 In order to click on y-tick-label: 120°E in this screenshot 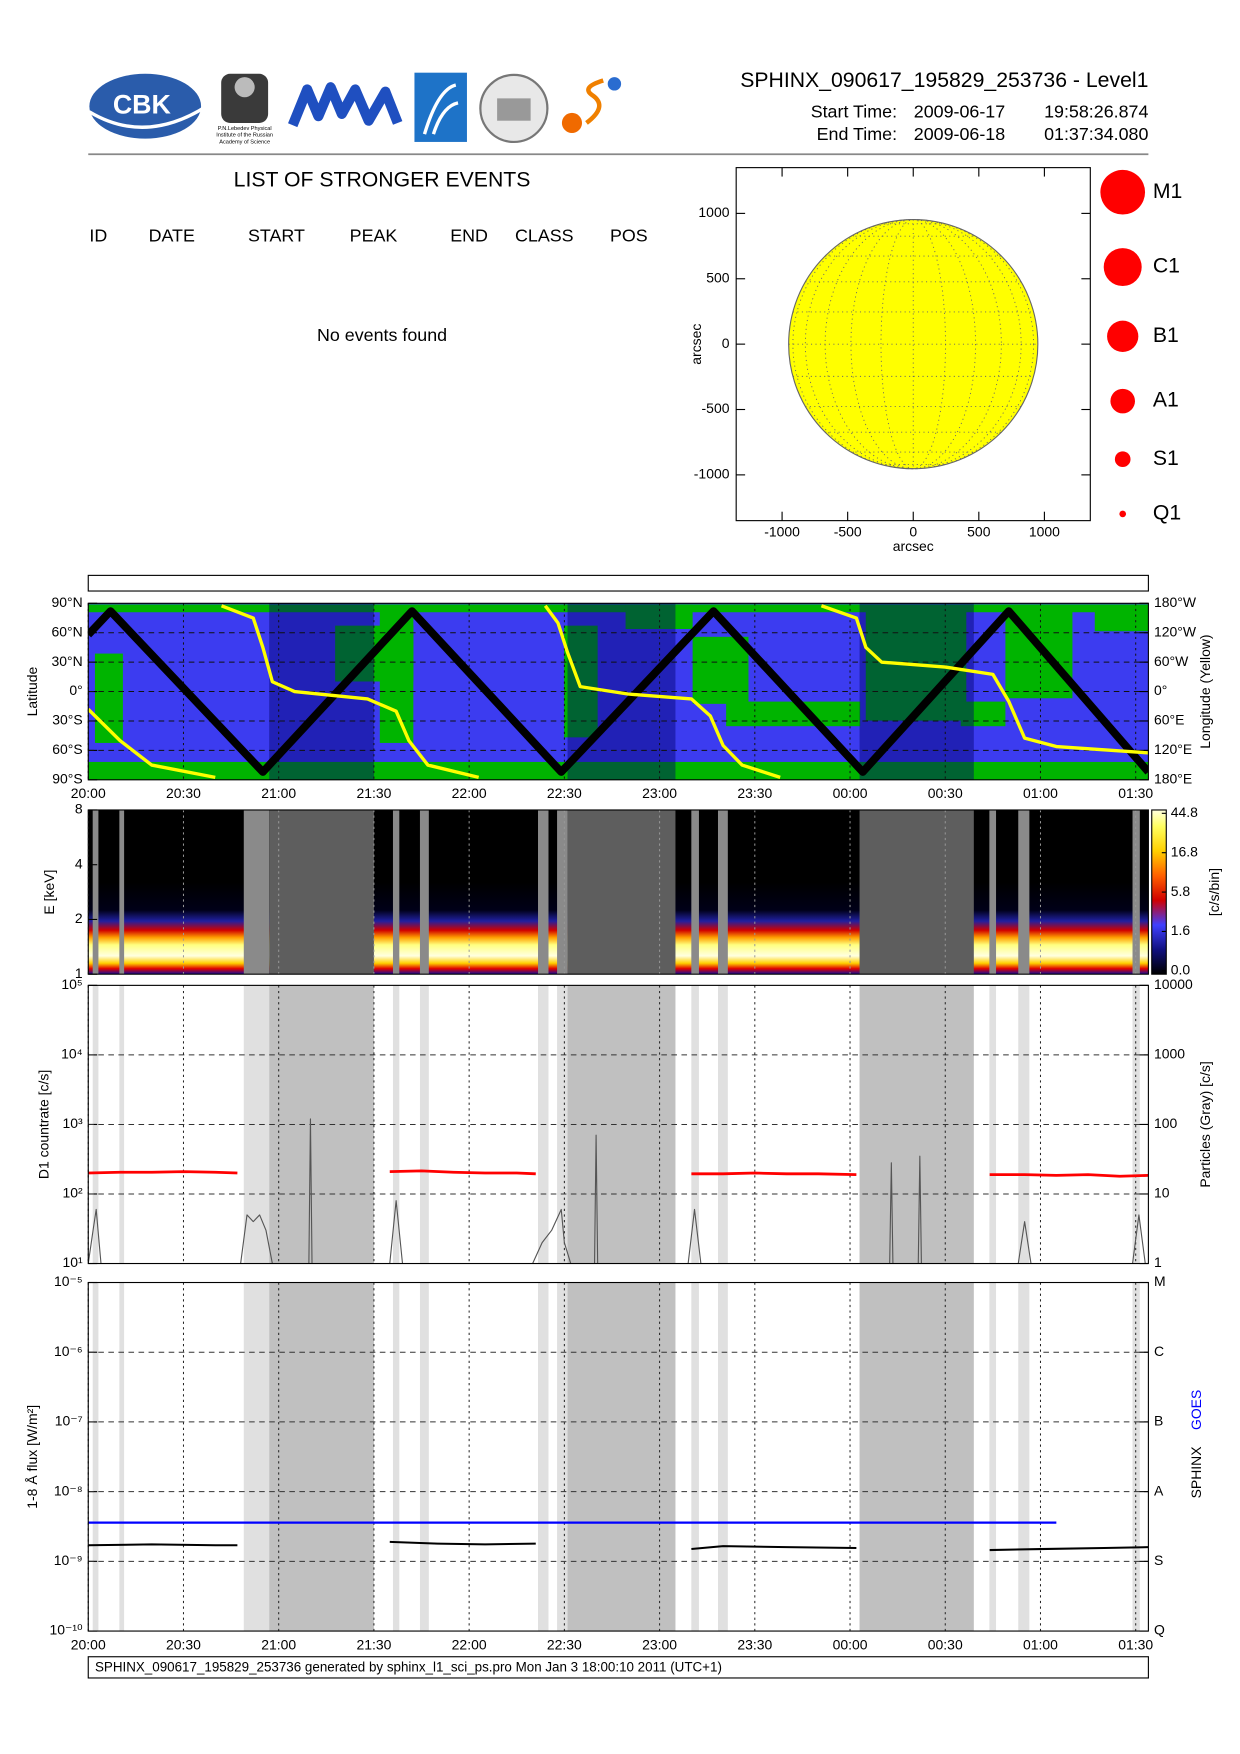, I will do `click(1173, 749)`.